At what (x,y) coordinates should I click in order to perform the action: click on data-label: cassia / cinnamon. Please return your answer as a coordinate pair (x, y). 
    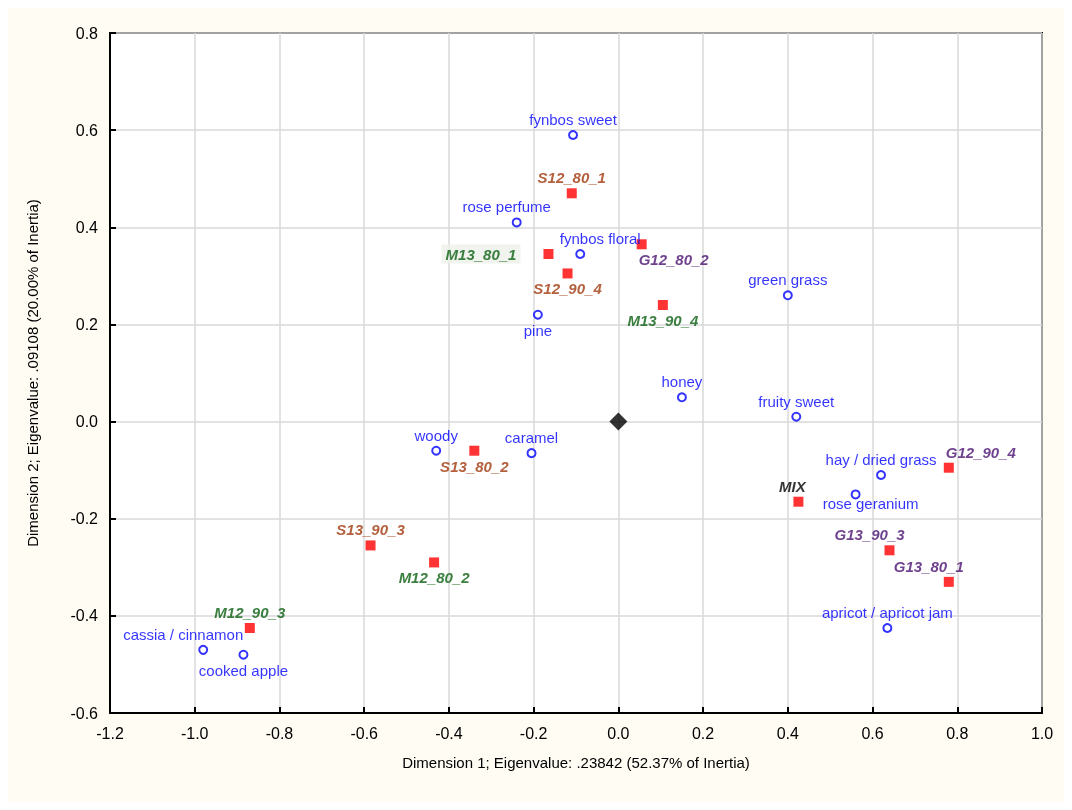
    Looking at the image, I should click on (183, 634).